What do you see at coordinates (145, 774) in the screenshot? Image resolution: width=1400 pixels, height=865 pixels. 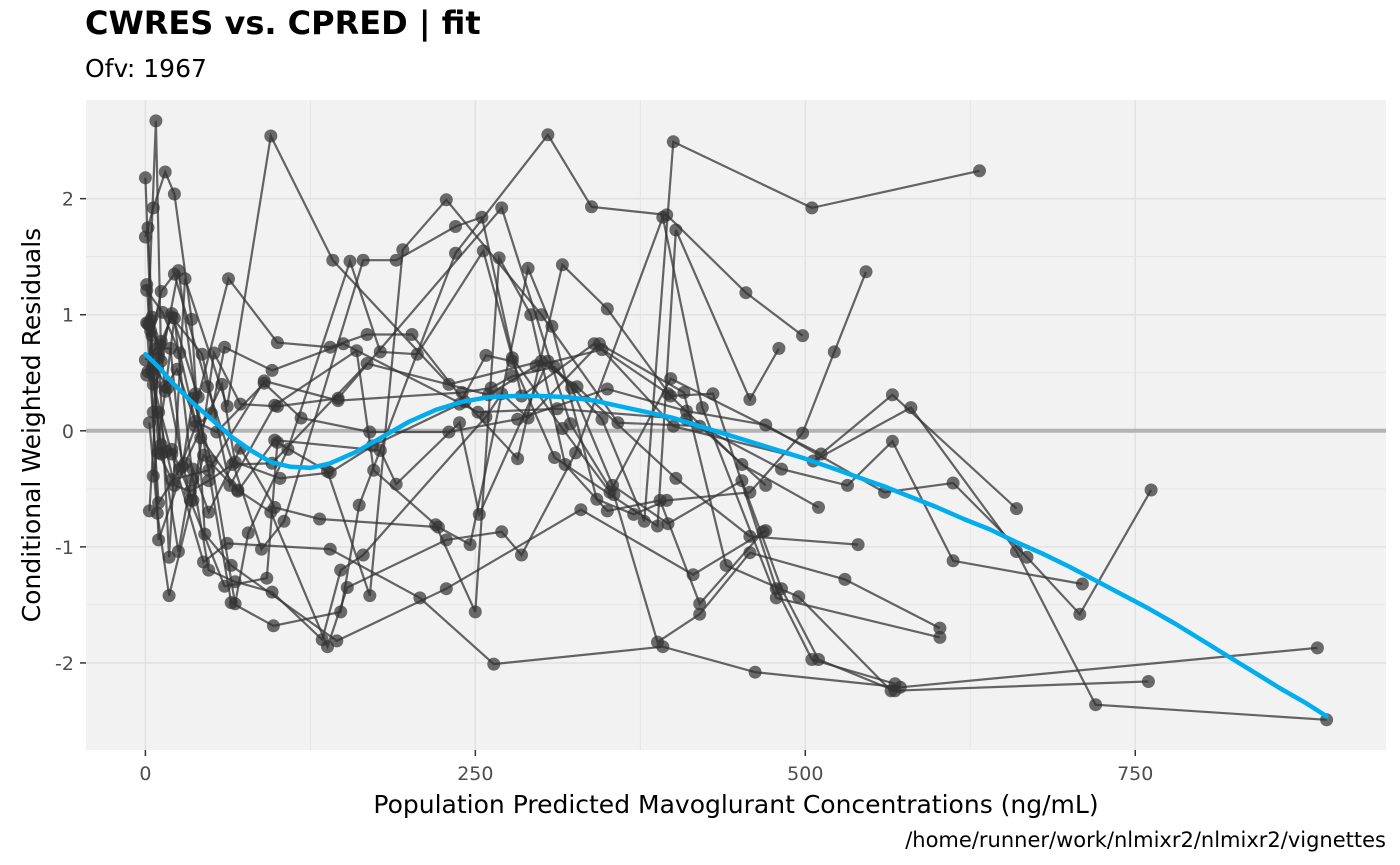 I see `x-tick-label: 0` at bounding box center [145, 774].